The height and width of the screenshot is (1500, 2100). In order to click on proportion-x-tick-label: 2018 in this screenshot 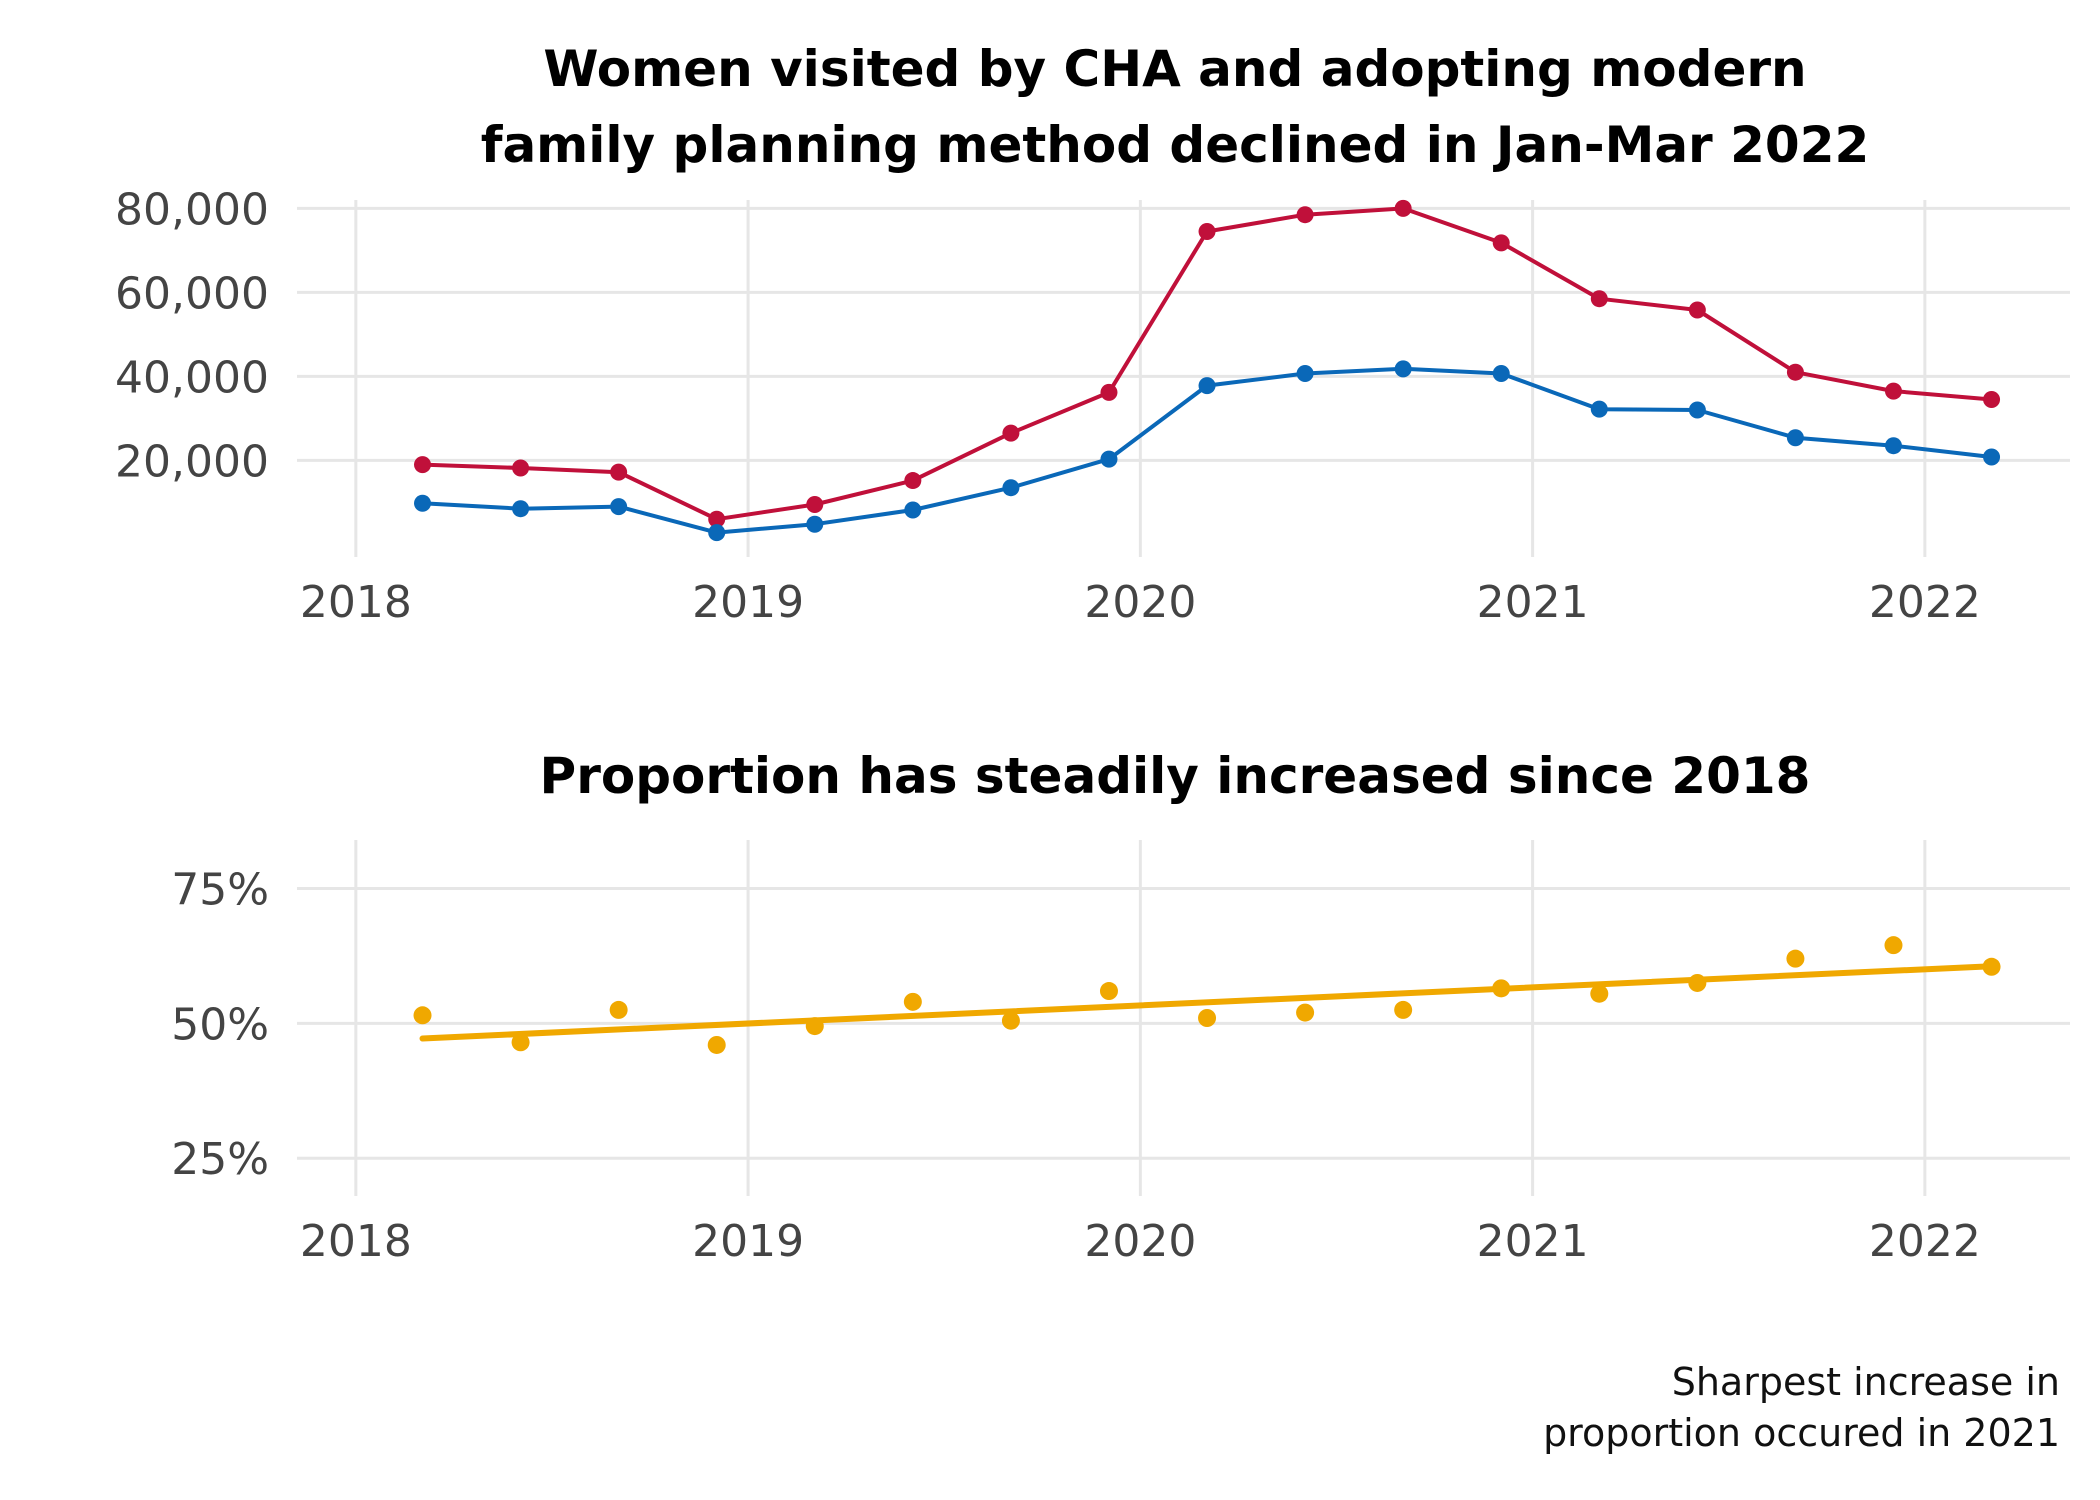, I will do `click(356, 1241)`.